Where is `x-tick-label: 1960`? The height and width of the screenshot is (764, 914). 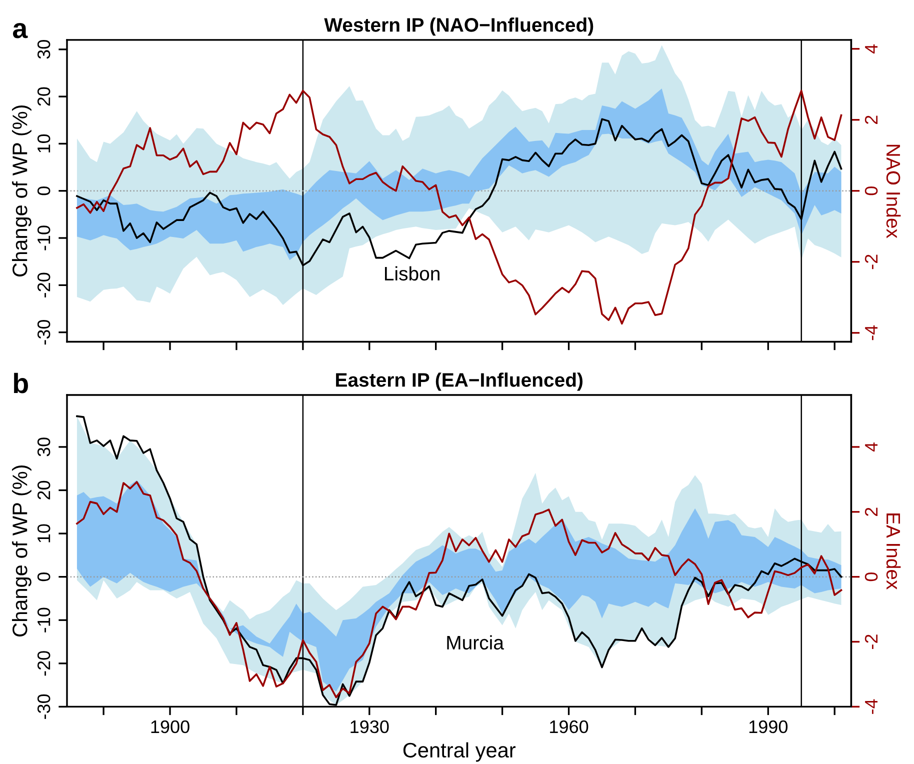 x-tick-label: 1960 is located at coordinates (569, 727).